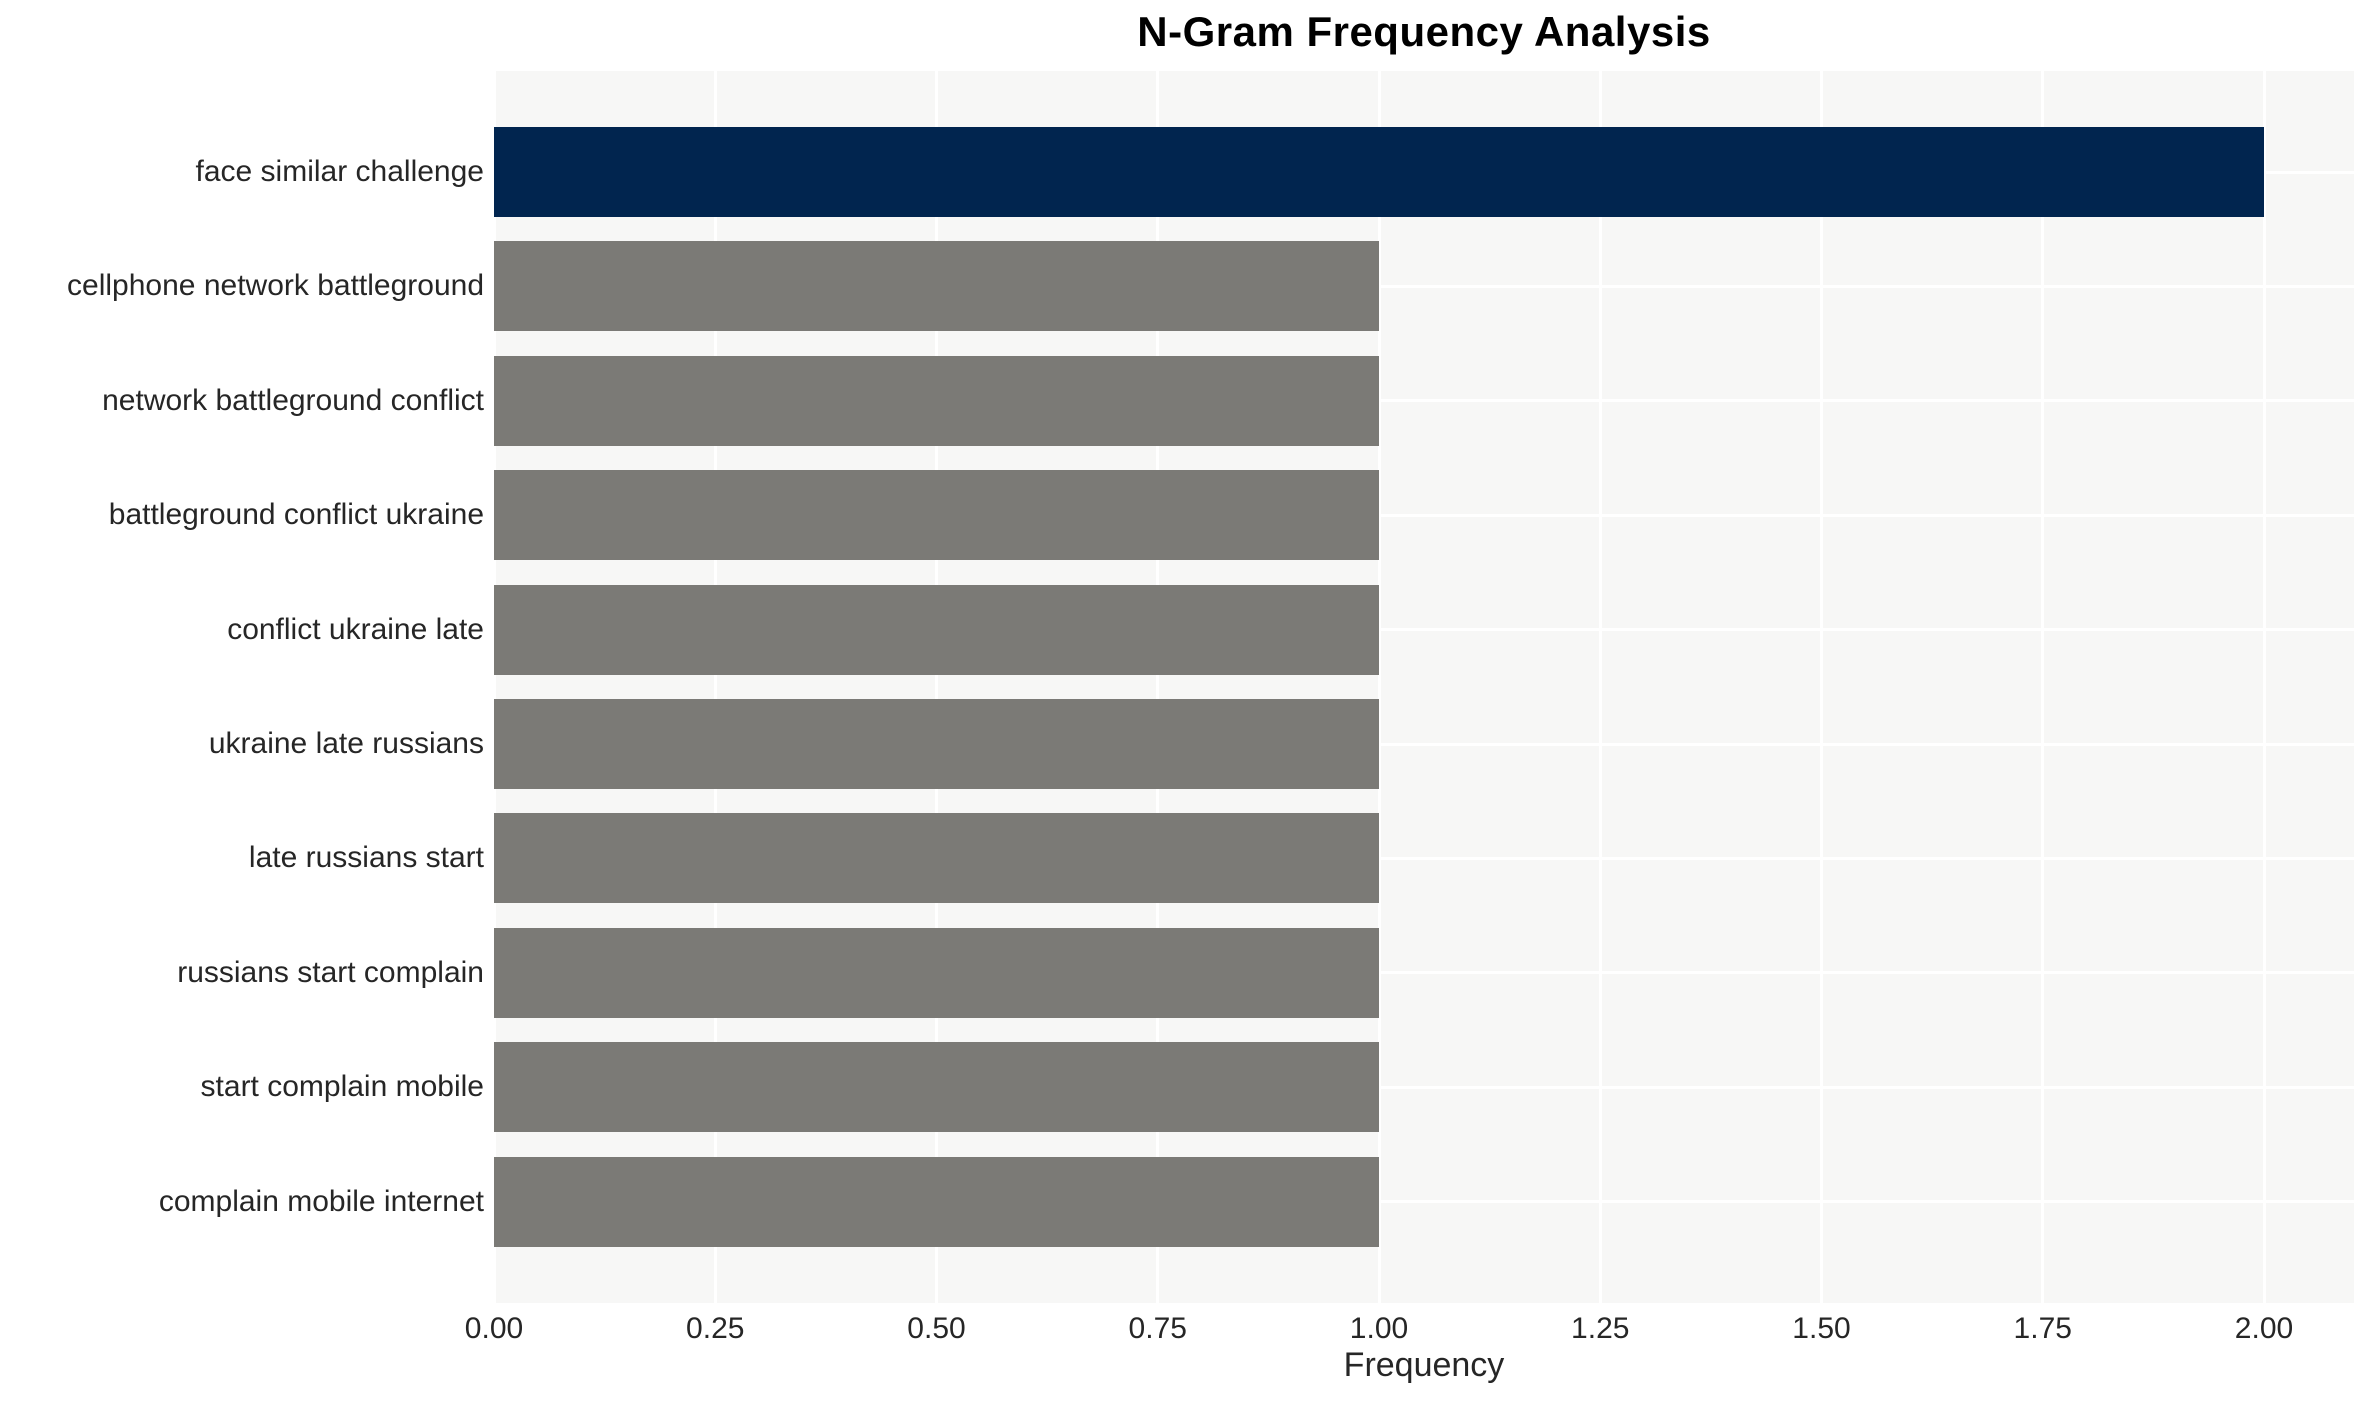  Describe the element at coordinates (321, 1201) in the screenshot. I see `y-axis-label: complain mobile internet` at that location.